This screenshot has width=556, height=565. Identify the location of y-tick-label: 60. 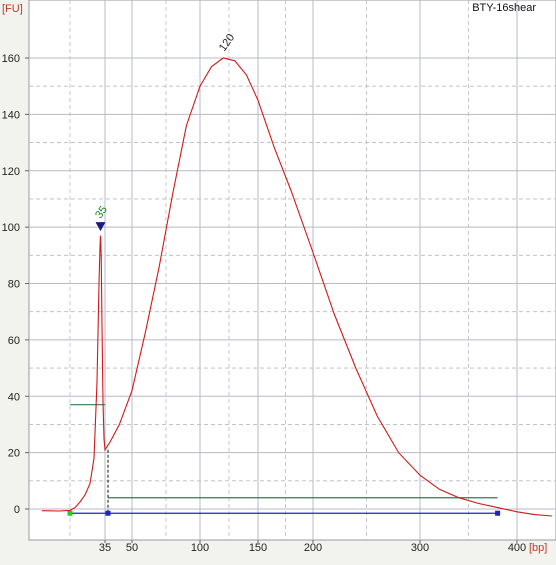
(14, 341).